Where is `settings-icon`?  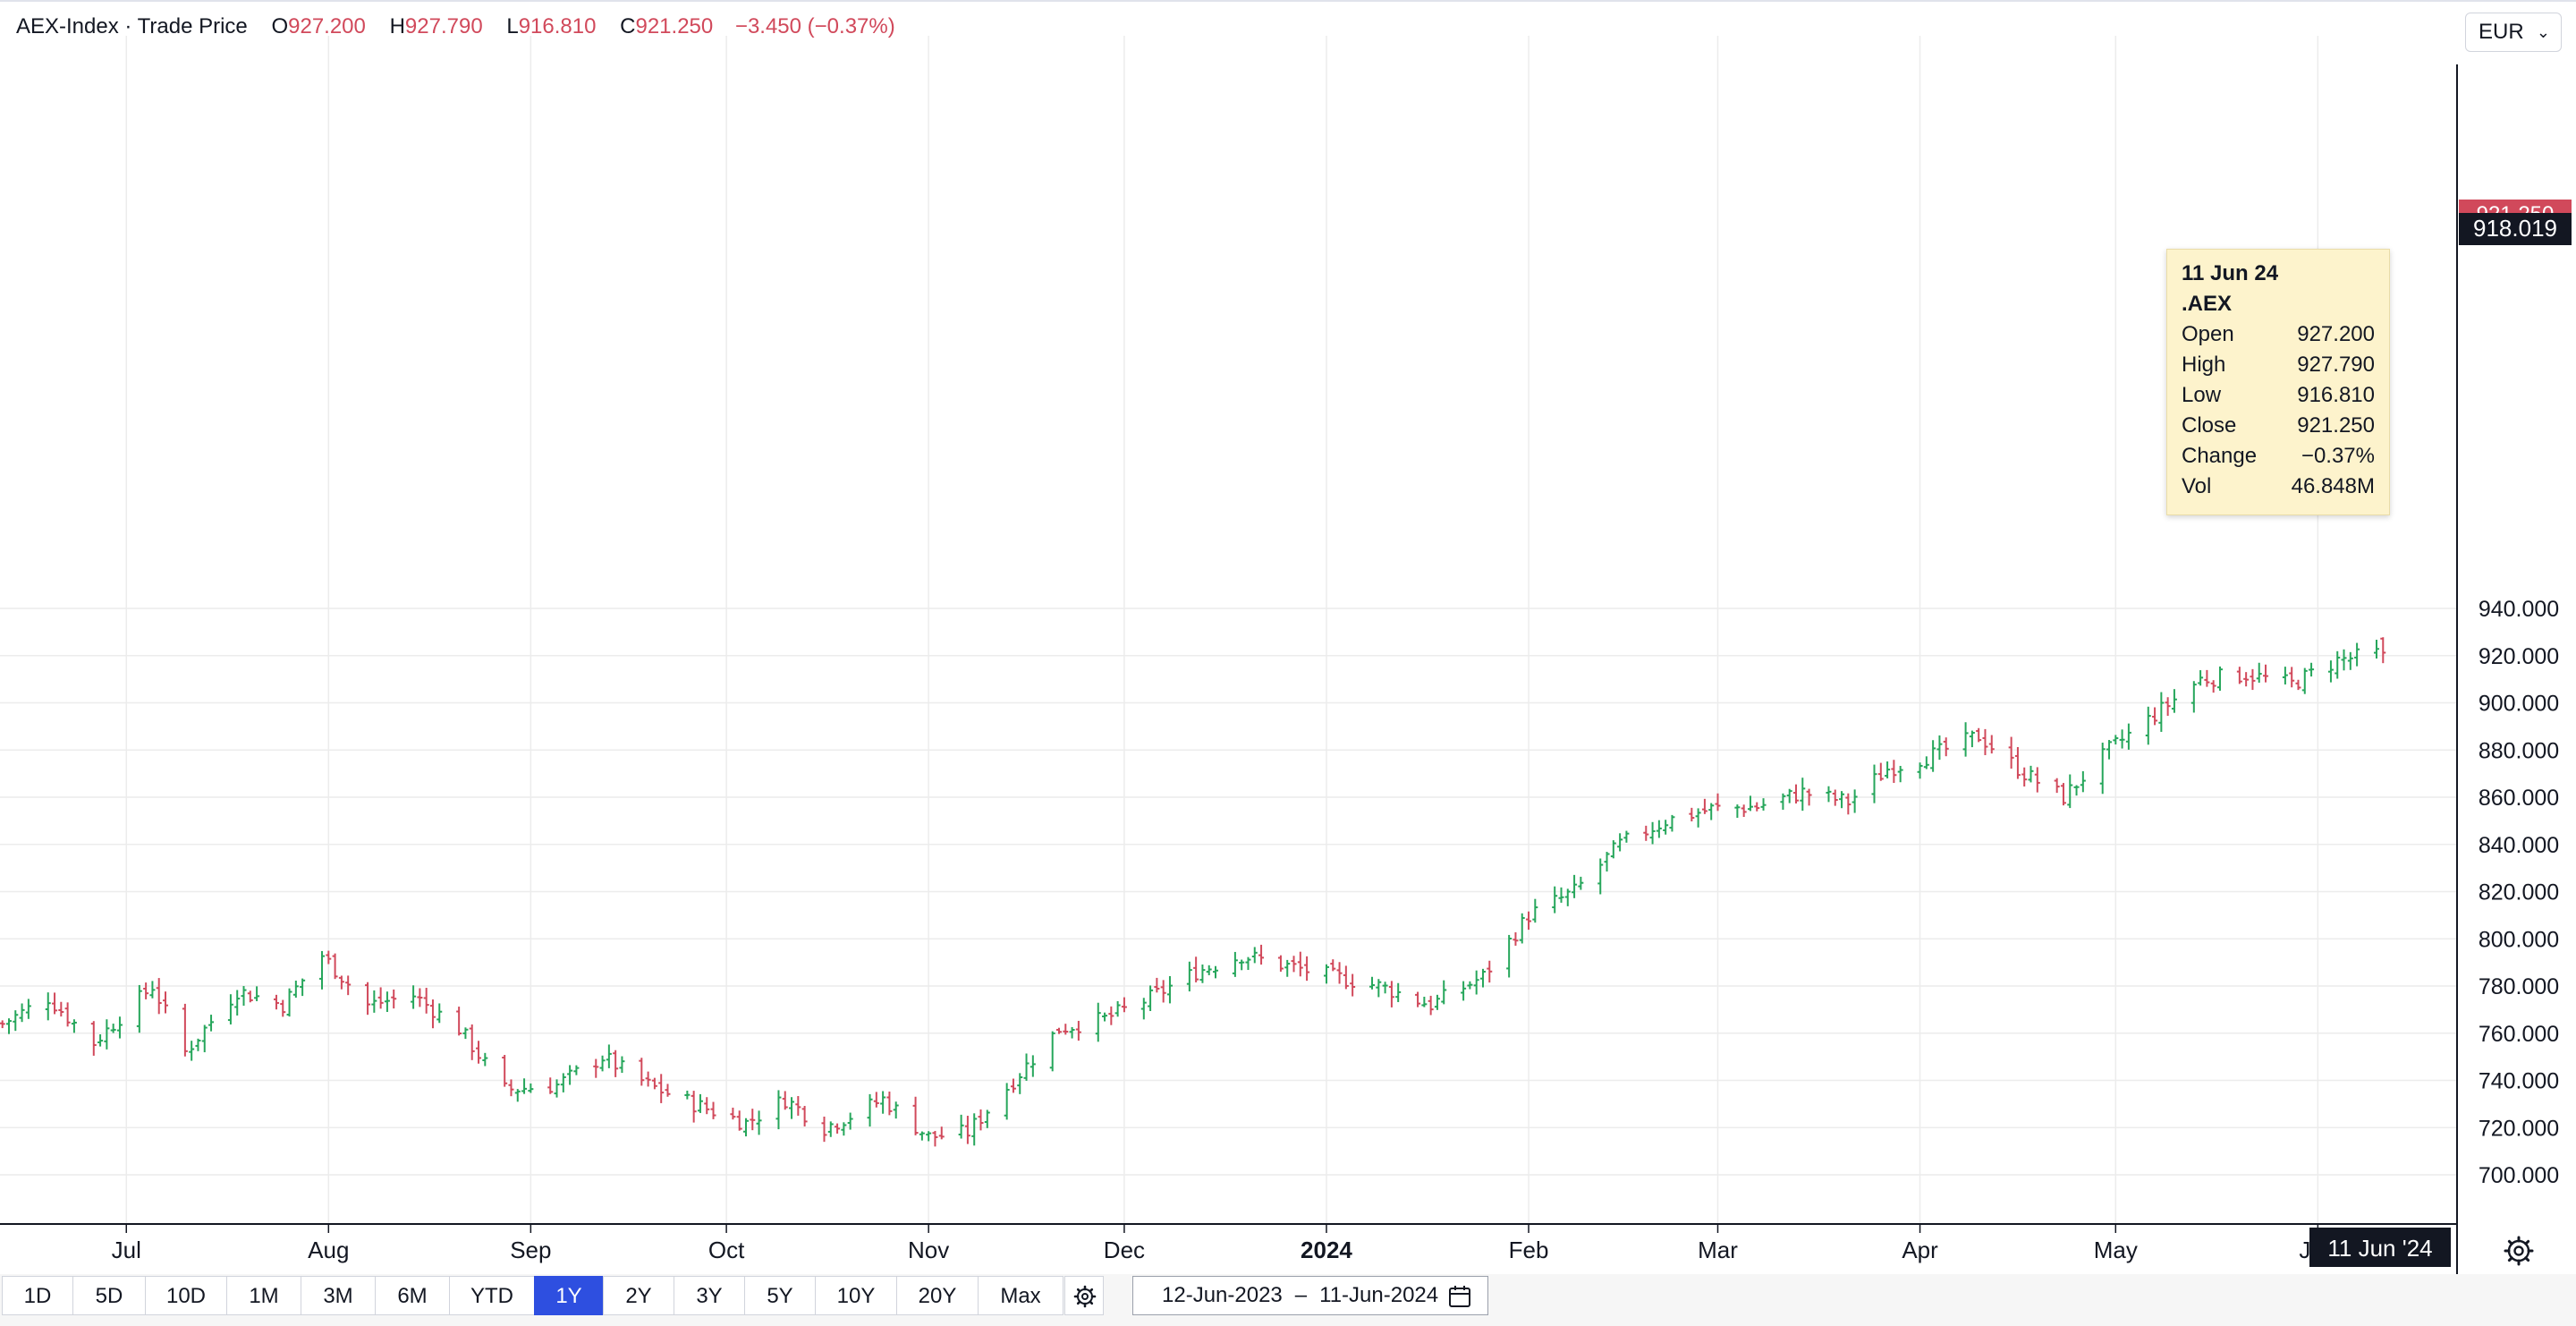 settings-icon is located at coordinates (2519, 1251).